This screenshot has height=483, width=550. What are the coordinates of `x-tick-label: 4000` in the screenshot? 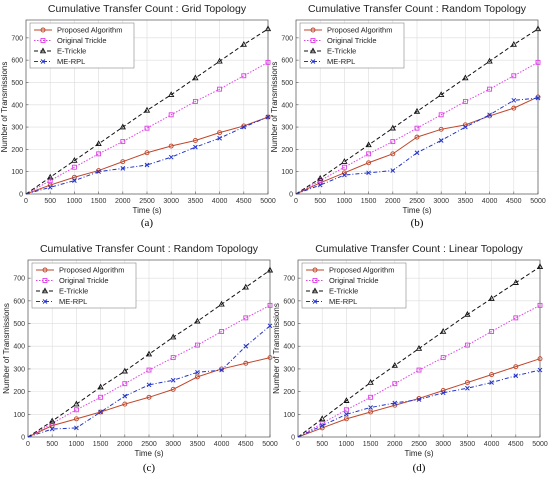 It's located at (222, 444).